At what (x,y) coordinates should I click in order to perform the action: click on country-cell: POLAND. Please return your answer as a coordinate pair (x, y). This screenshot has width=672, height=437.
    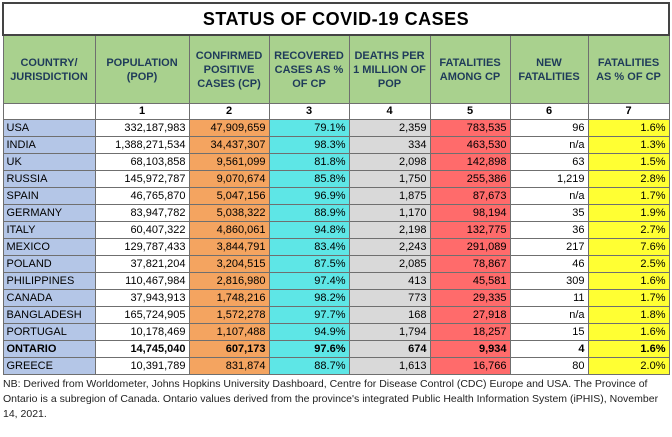
    Looking at the image, I should click on (49, 264).